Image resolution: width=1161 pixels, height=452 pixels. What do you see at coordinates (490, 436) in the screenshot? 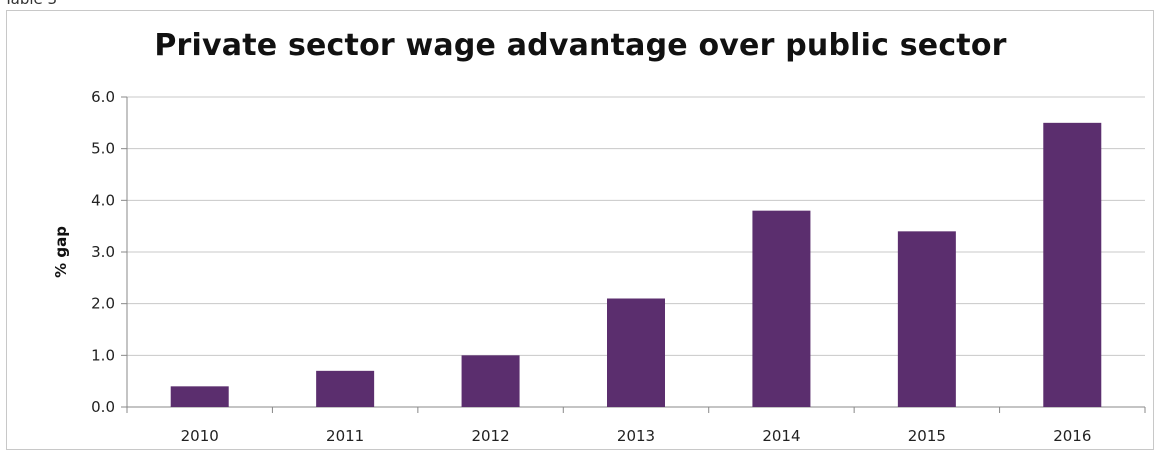
I see `x-tick-label: 2012` at bounding box center [490, 436].